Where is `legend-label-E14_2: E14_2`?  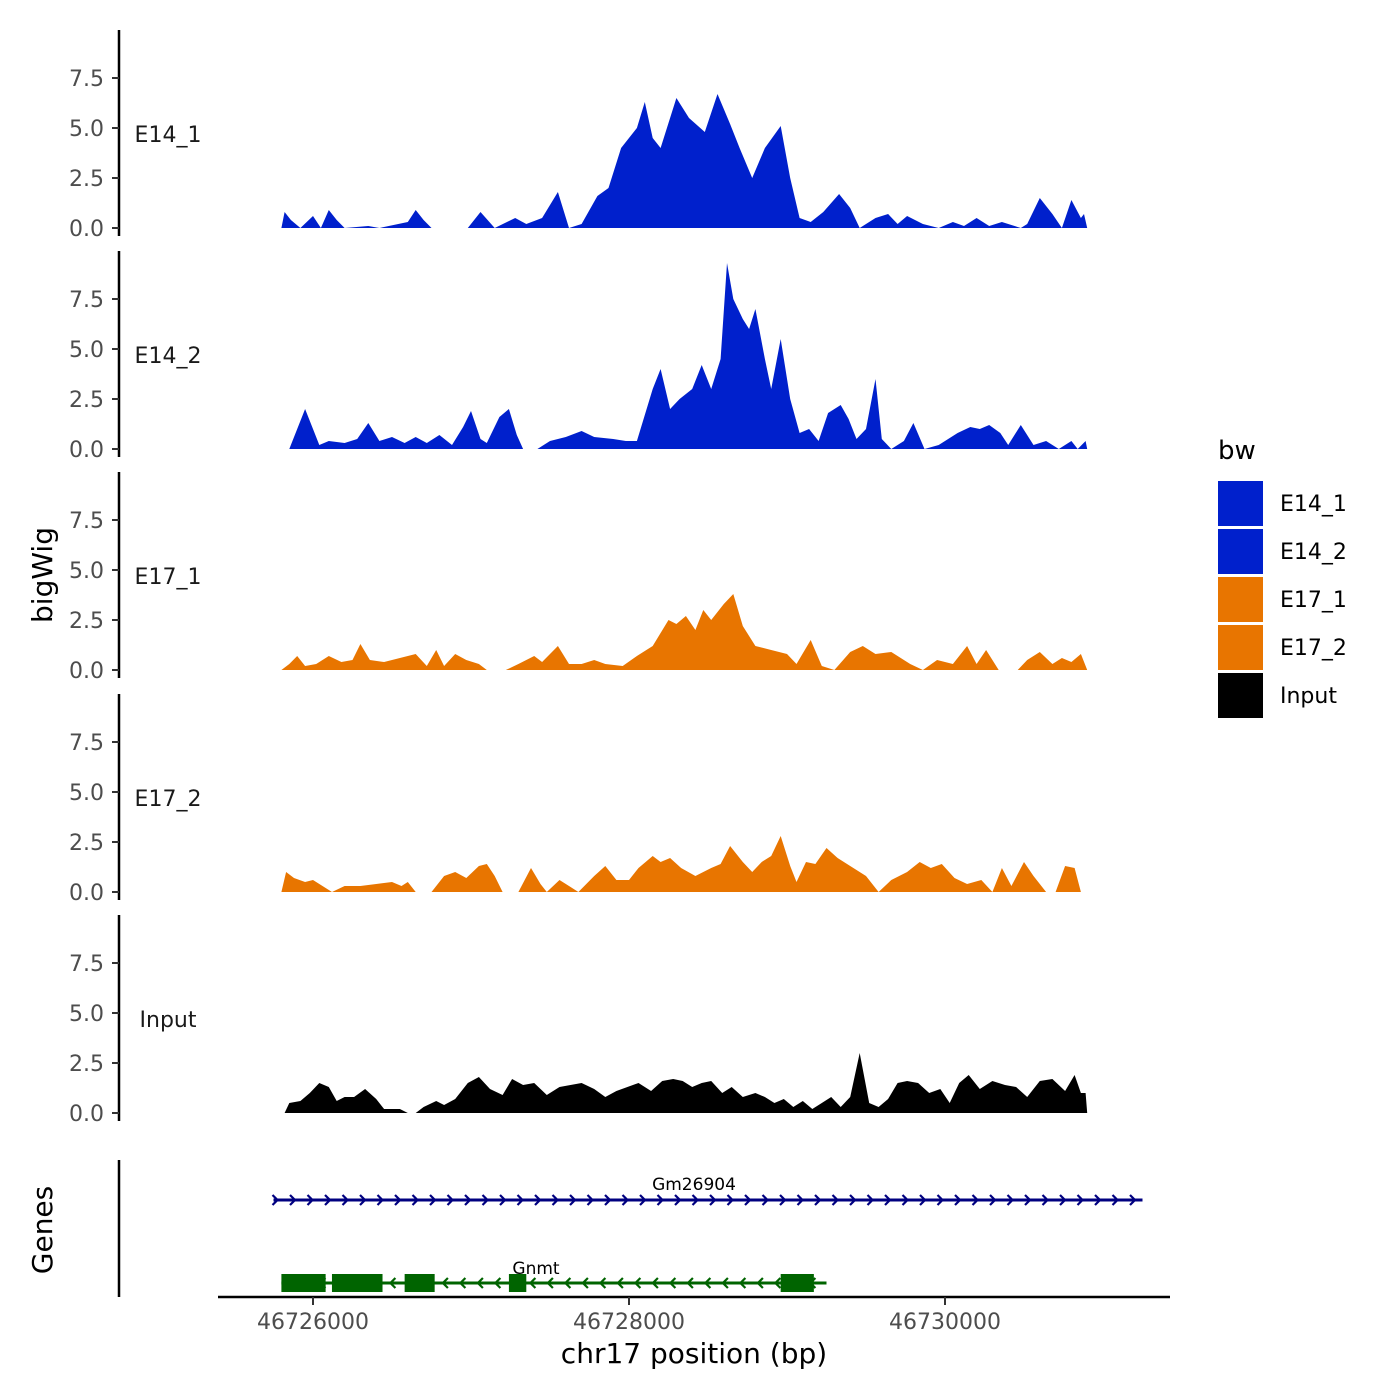
legend-label-E14_2: E14_2 is located at coordinates (1313, 552).